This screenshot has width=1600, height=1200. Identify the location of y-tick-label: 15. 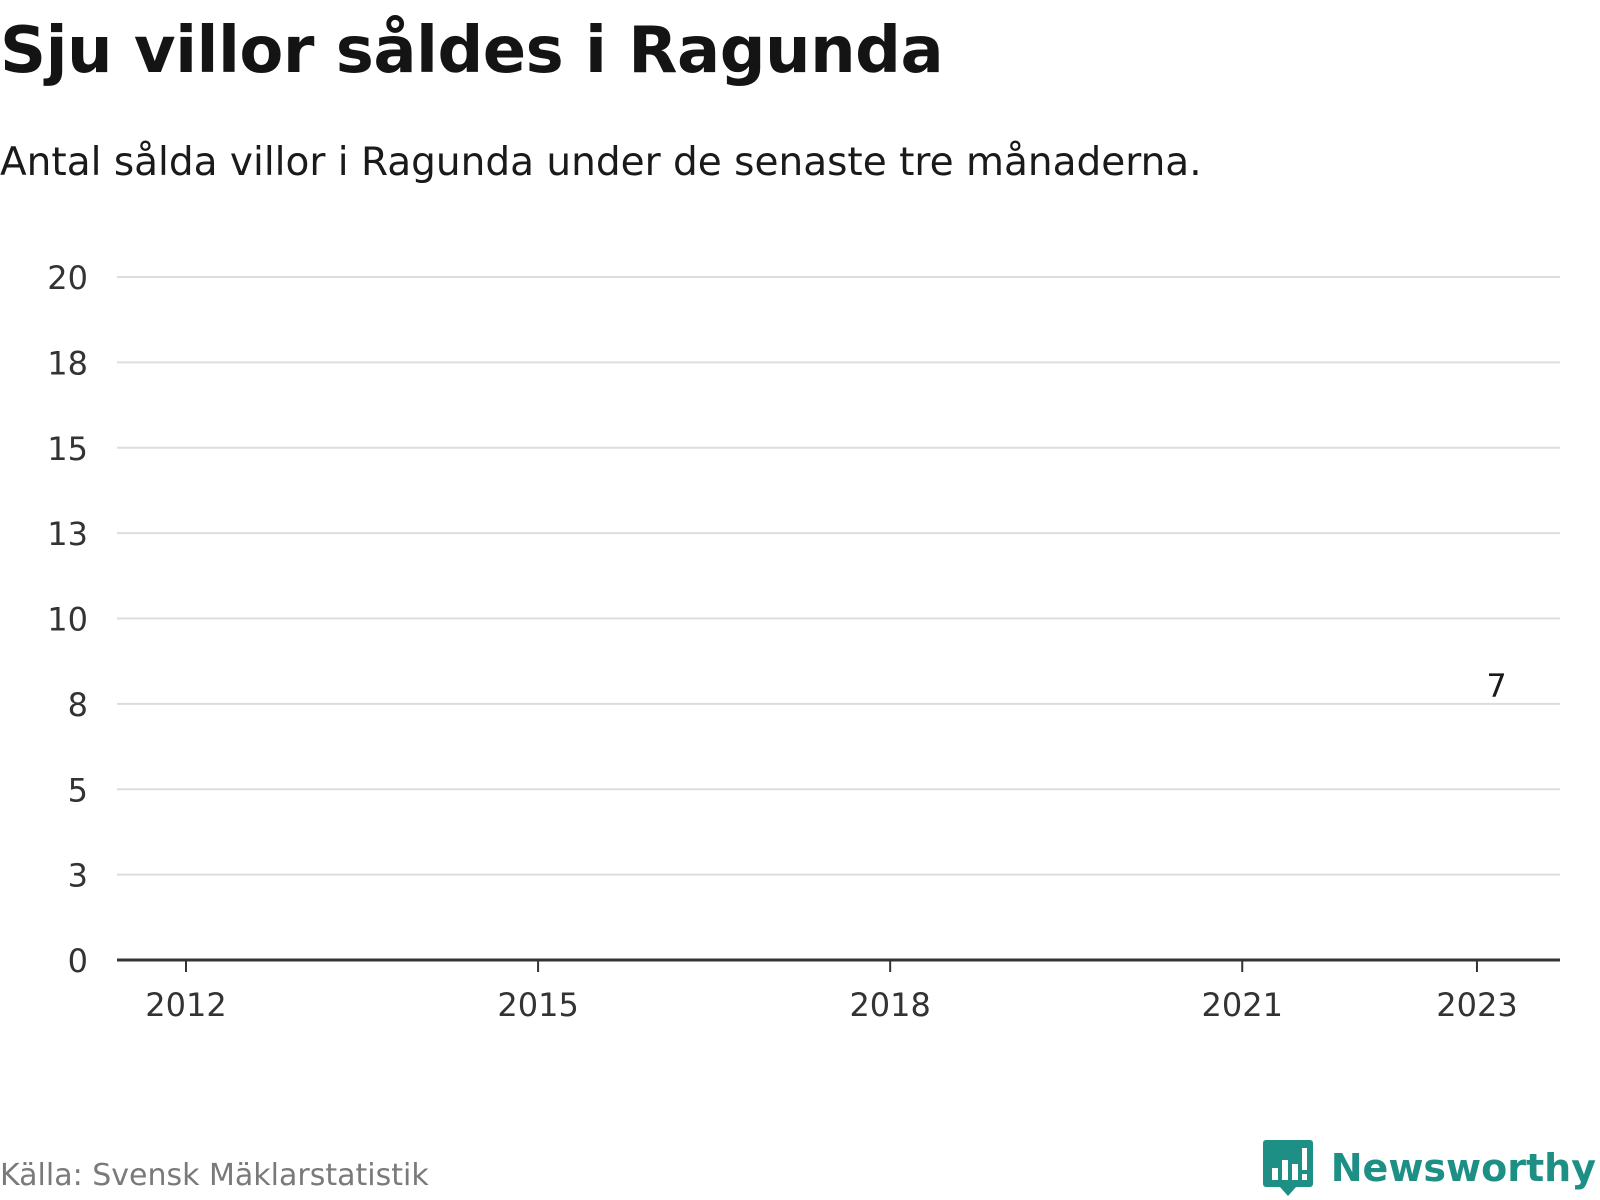
(67, 449).